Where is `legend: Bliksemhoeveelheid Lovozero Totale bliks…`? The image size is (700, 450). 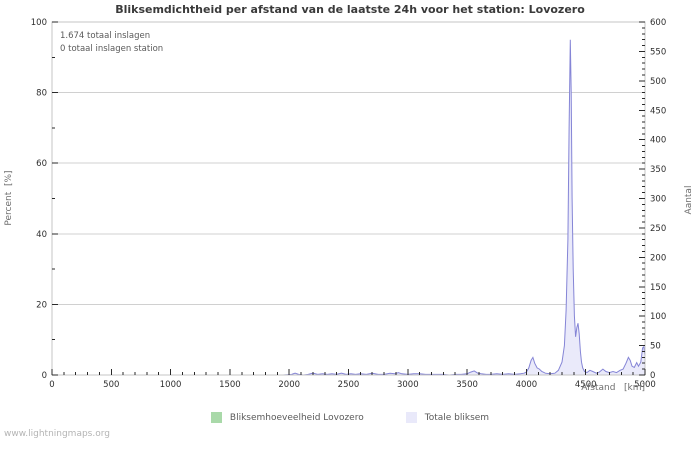 legend: Bliksemhoeveelheid Lovozero Totale bliks… is located at coordinates (350, 417).